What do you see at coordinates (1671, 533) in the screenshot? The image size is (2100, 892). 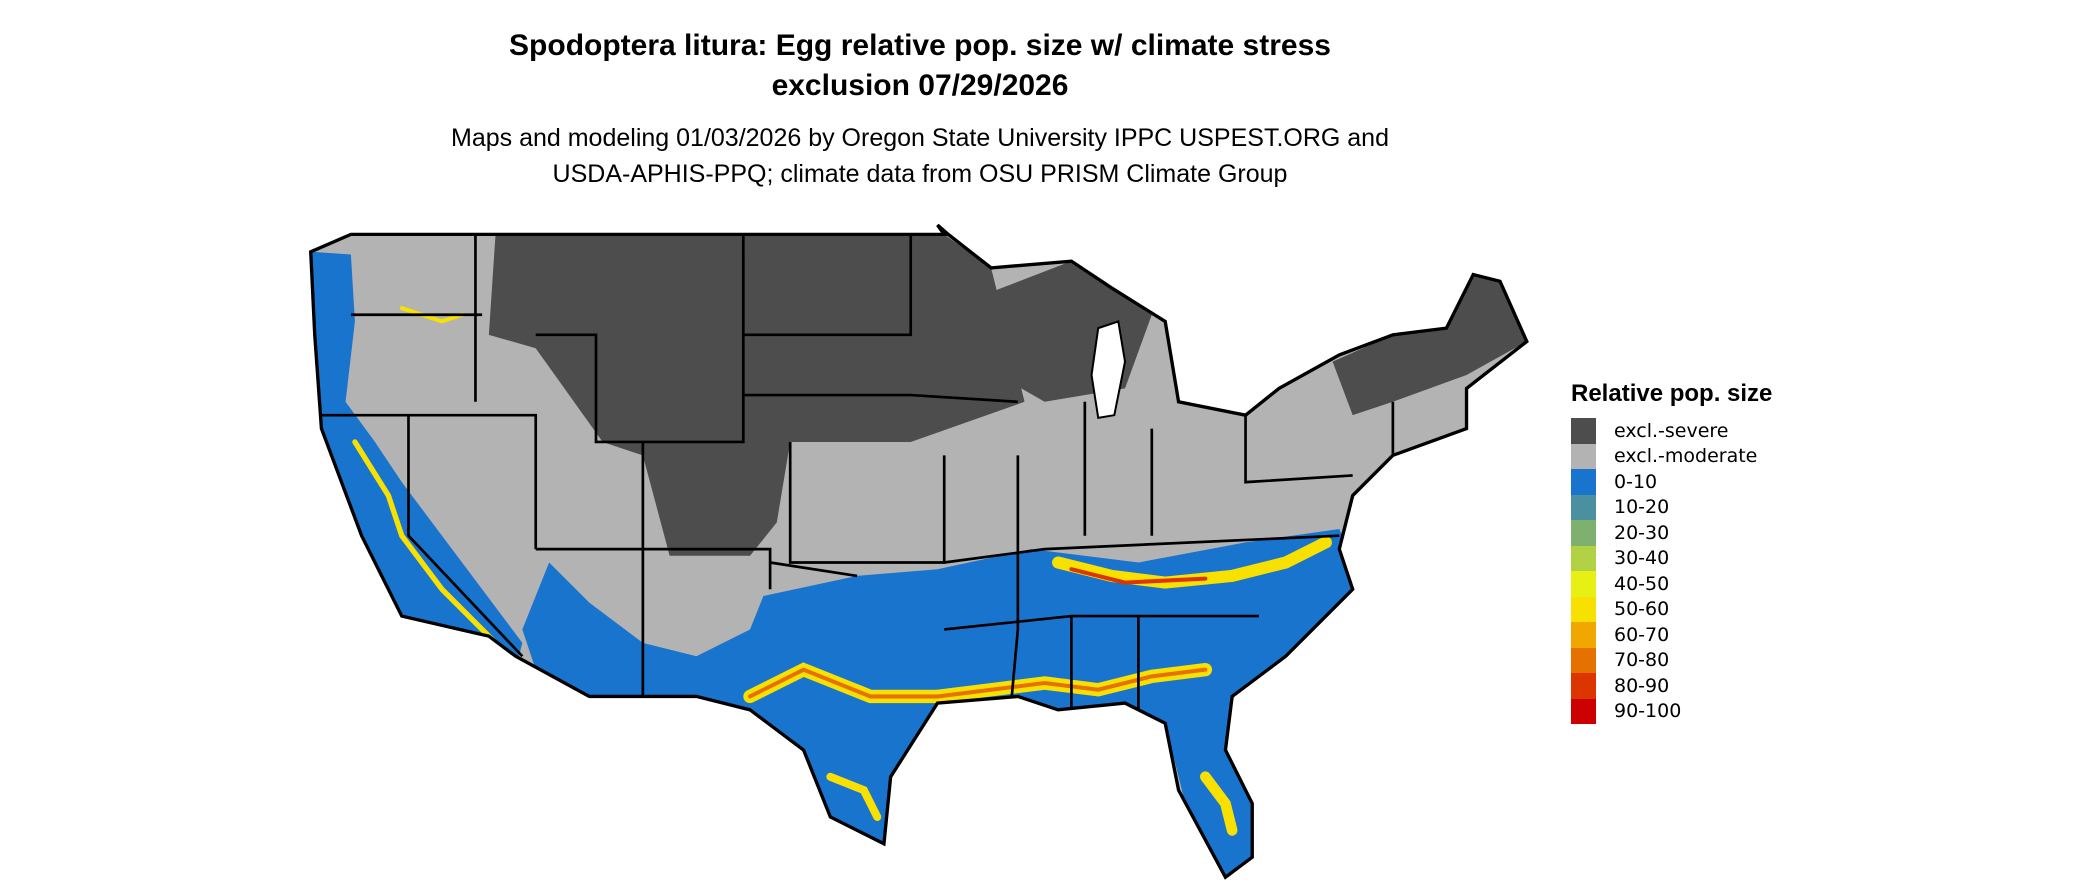 I see `legend-item: 20-30` at bounding box center [1671, 533].